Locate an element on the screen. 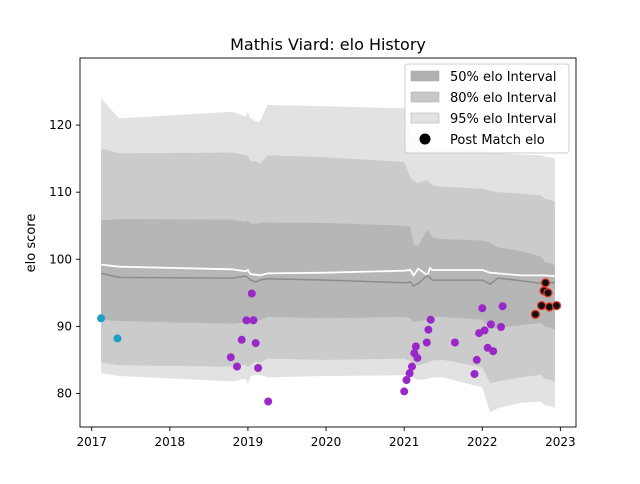 Image resolution: width=640 pixels, height=484 pixels. y-tick-label-100: 100 is located at coordinates (60, 259).